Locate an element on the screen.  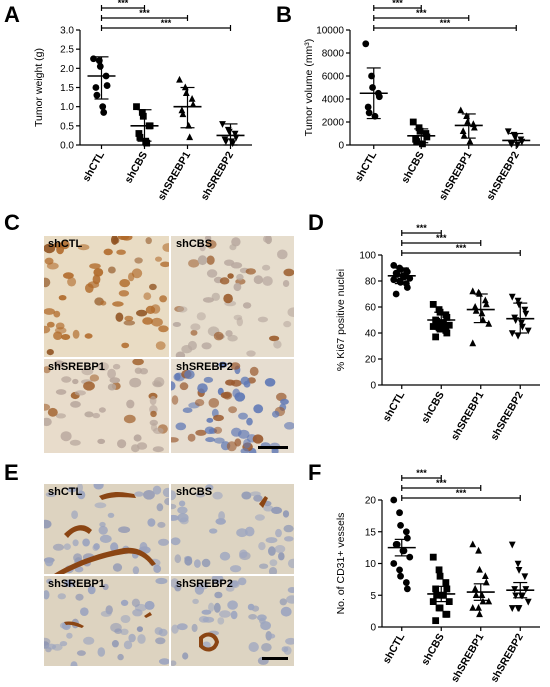
micrograph-c-shcbs is located at coordinates (232, 296).